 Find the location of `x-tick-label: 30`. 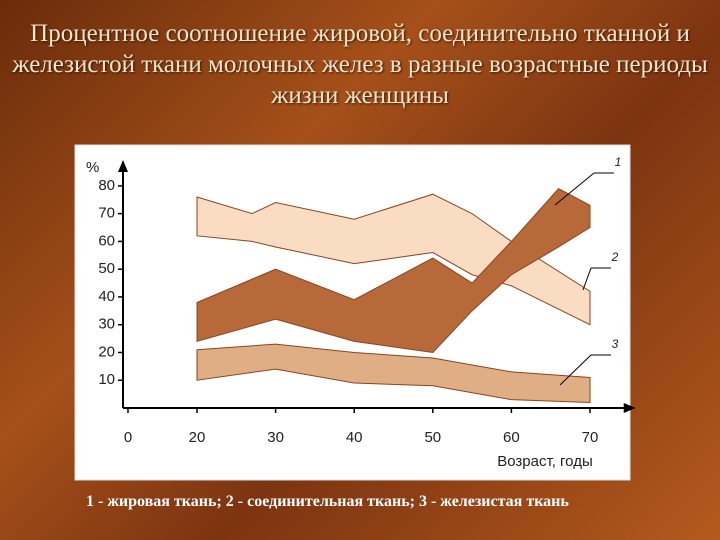

x-tick-label: 30 is located at coordinates (275, 437).